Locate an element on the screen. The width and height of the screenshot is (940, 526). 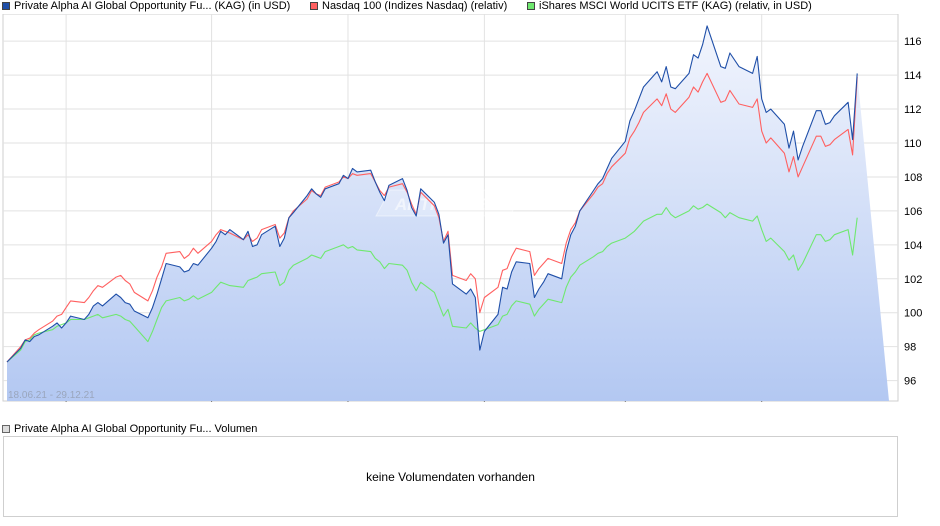
legend-item-nasdaq: Nasdaq 100 (Indizes Nasdaq) (relativ) is located at coordinates (408, 6).